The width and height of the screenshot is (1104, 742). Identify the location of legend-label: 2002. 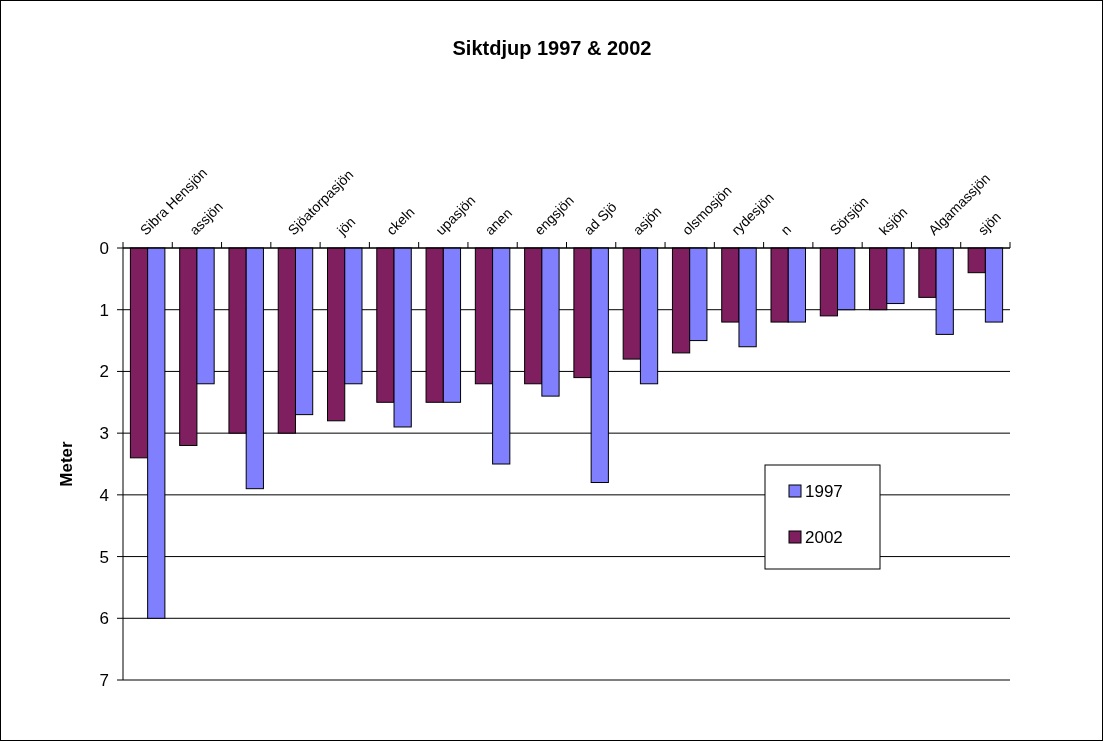
(824, 537).